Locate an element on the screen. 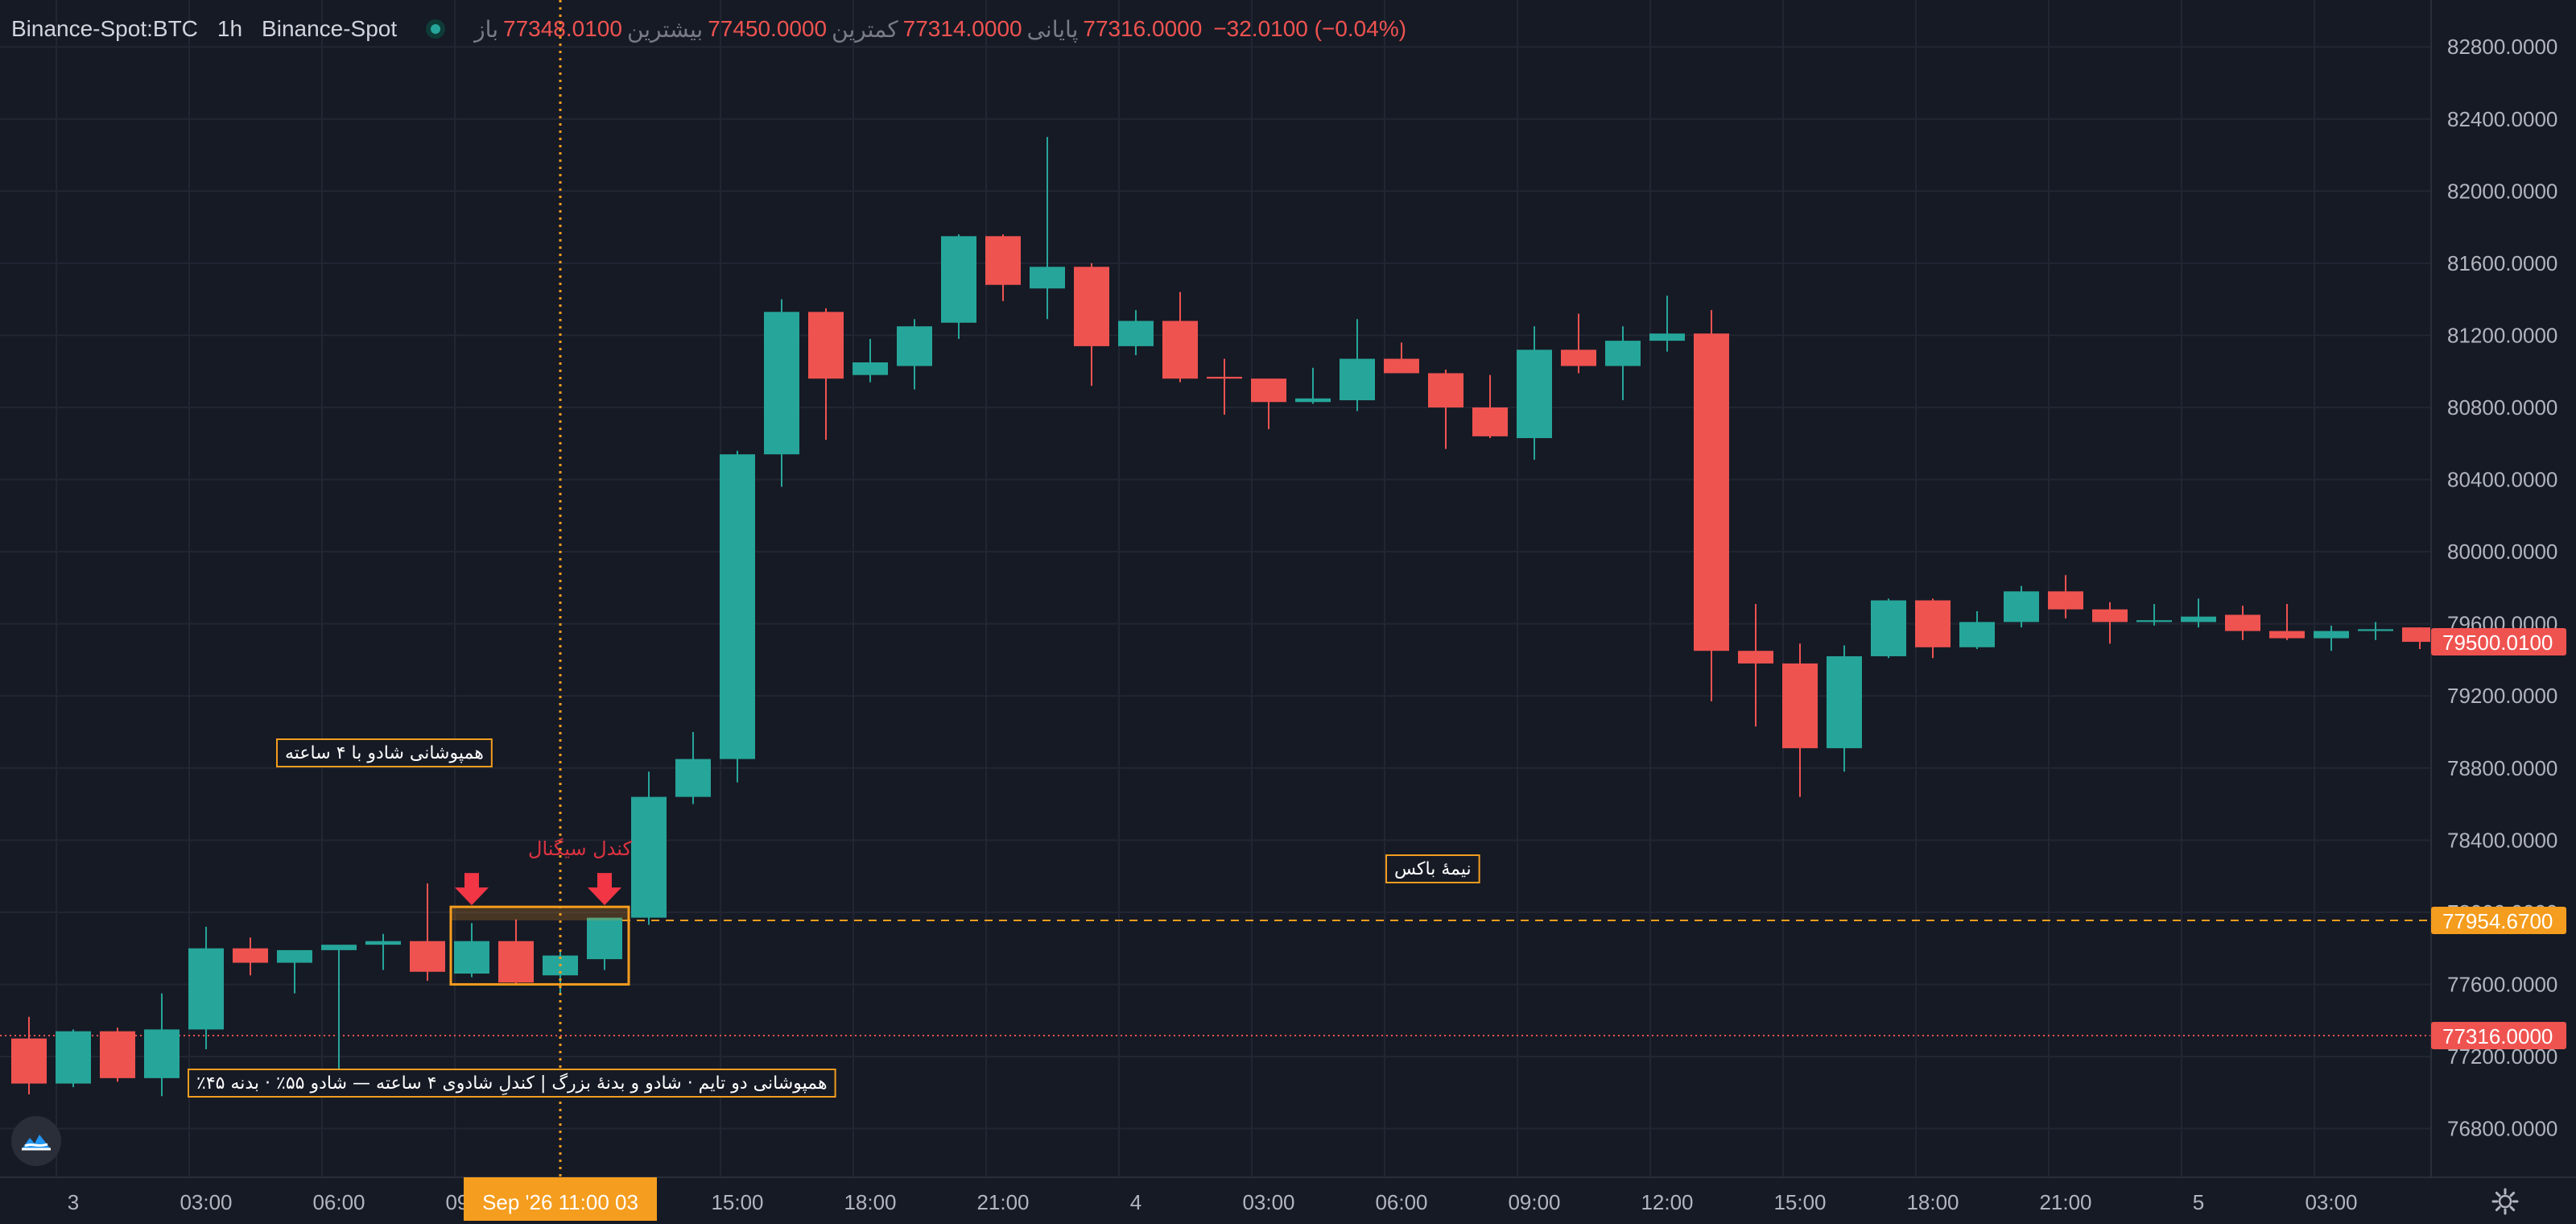 This screenshot has width=2576, height=1224. exchange-name: Binance-Spot is located at coordinates (330, 28).